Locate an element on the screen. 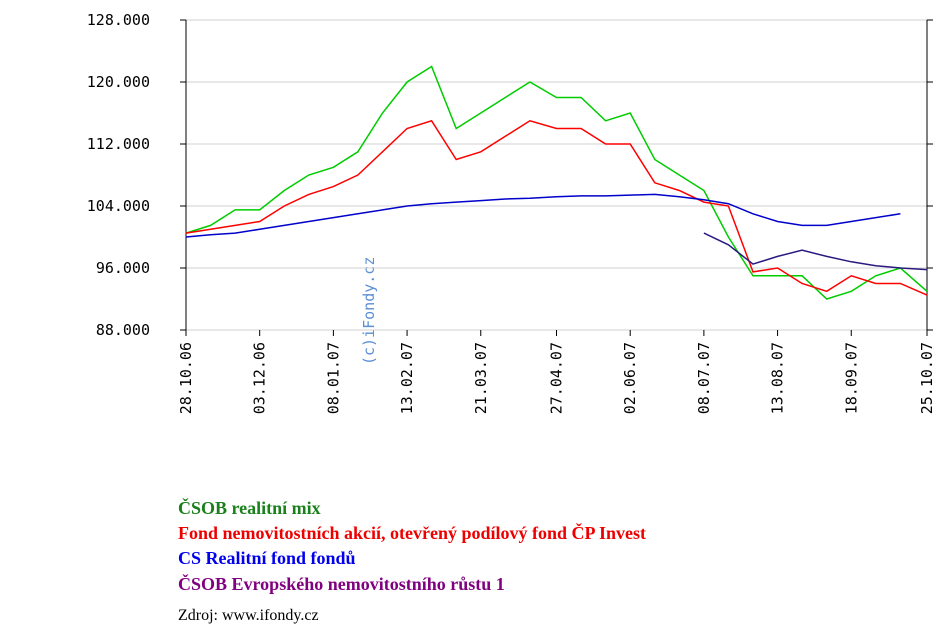 Image resolution: width=943 pixels, height=628 pixels. y-tick-label: 128.000 is located at coordinates (118, 20).